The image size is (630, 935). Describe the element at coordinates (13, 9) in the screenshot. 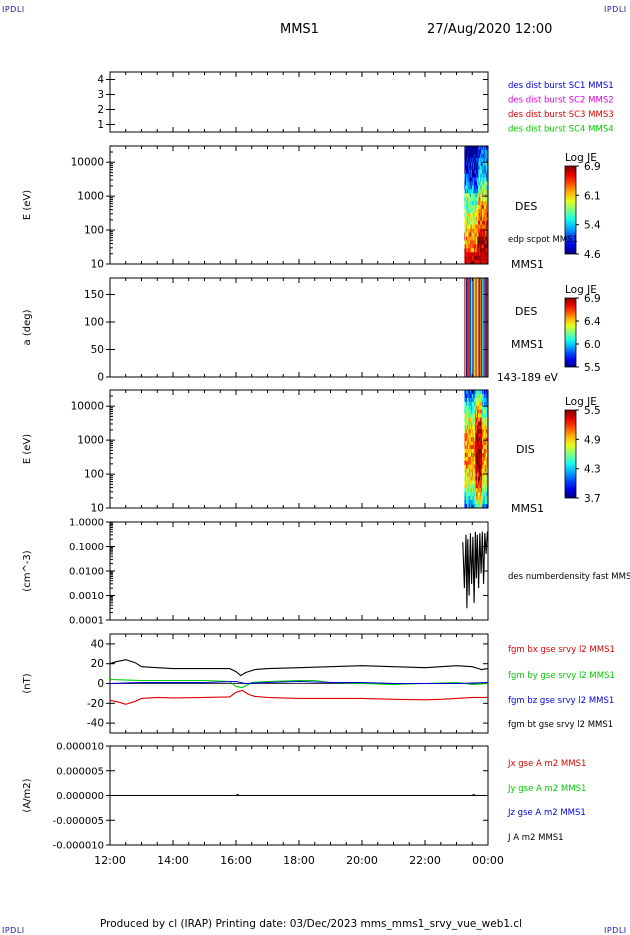

I see `corner-label-top-left: IPDLI` at that location.